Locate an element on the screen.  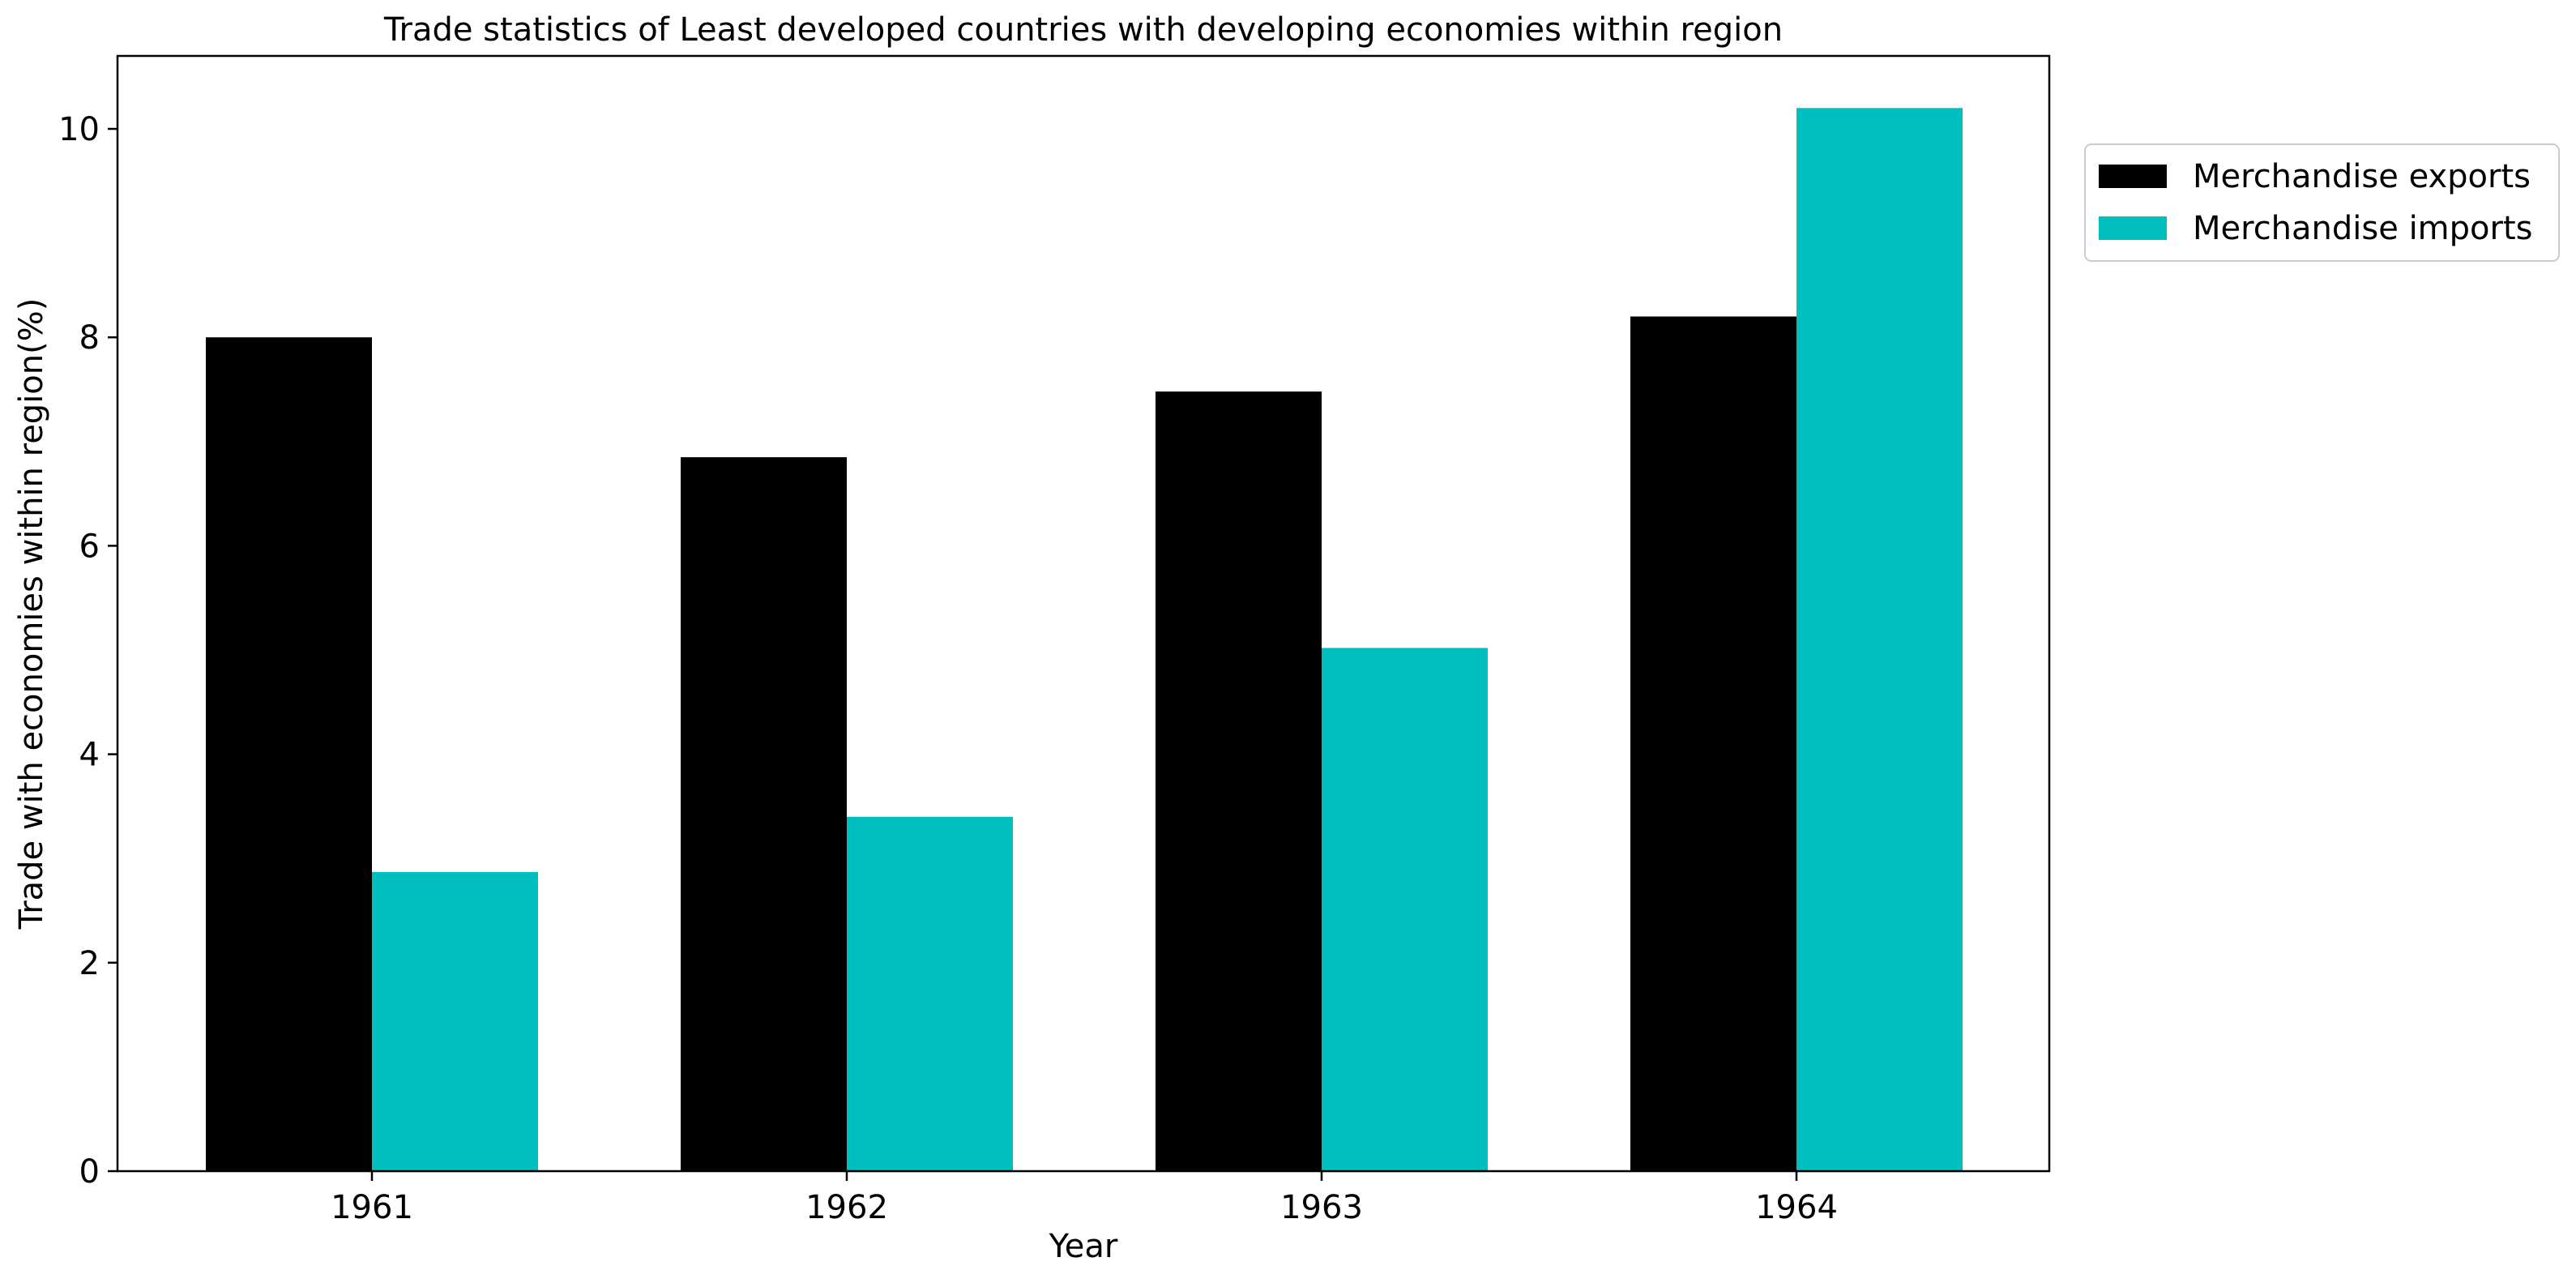
y-tick-label-10: 10 is located at coordinates (79, 129).